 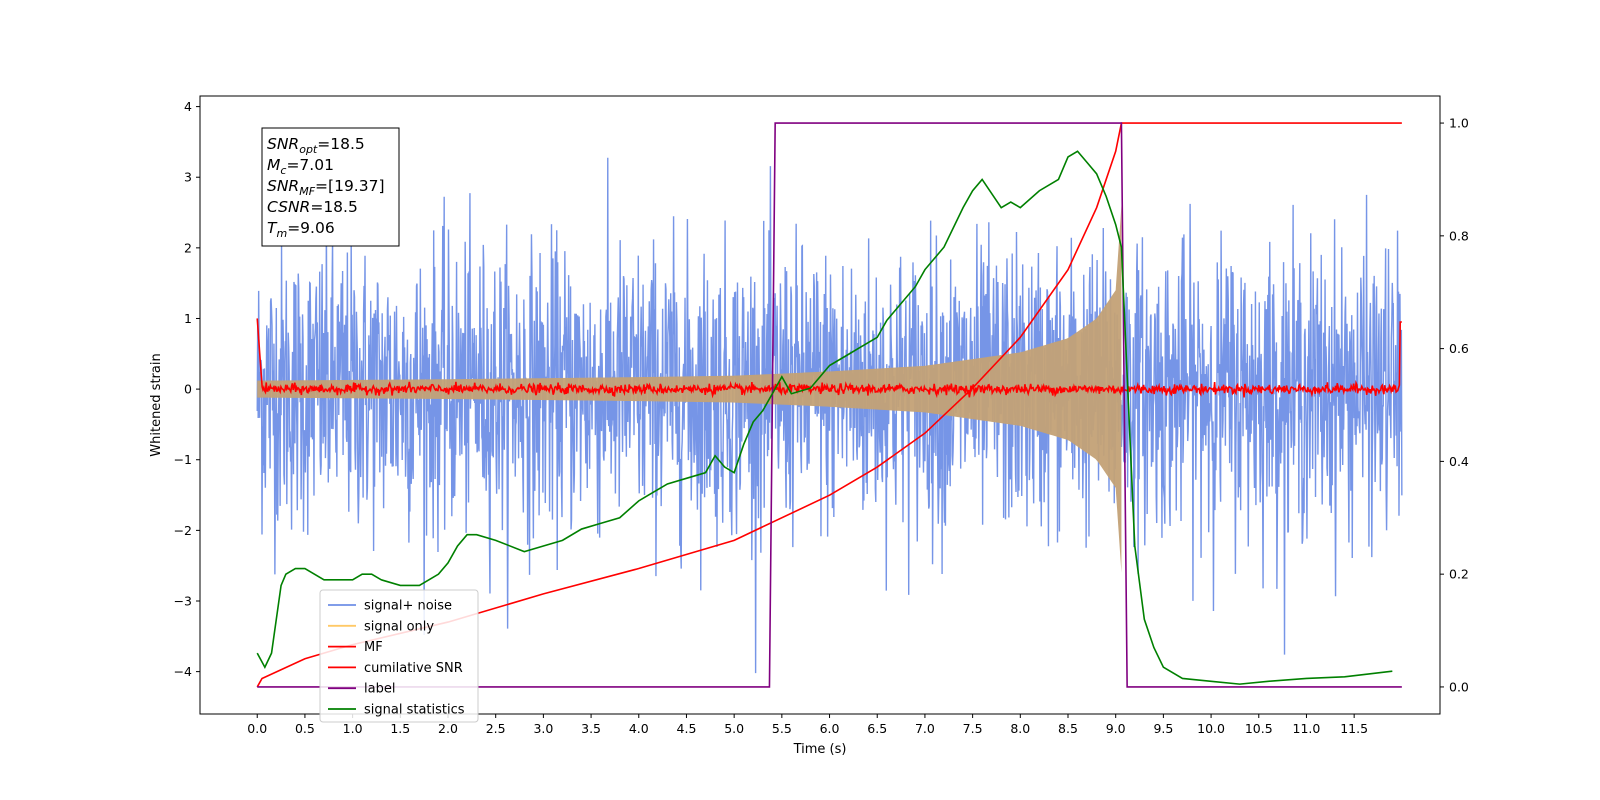 I want to click on x-tick-label: 9.0, so click(x=1116, y=728).